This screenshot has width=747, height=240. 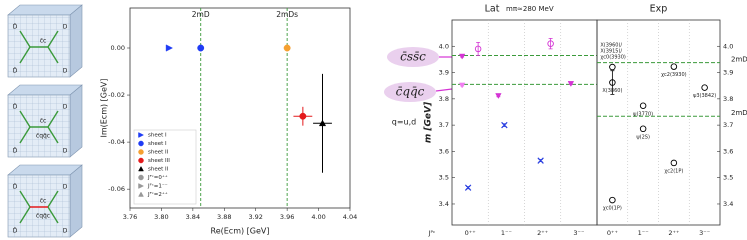 I want to click on state-label: ψ(2S), so click(x=643, y=137).